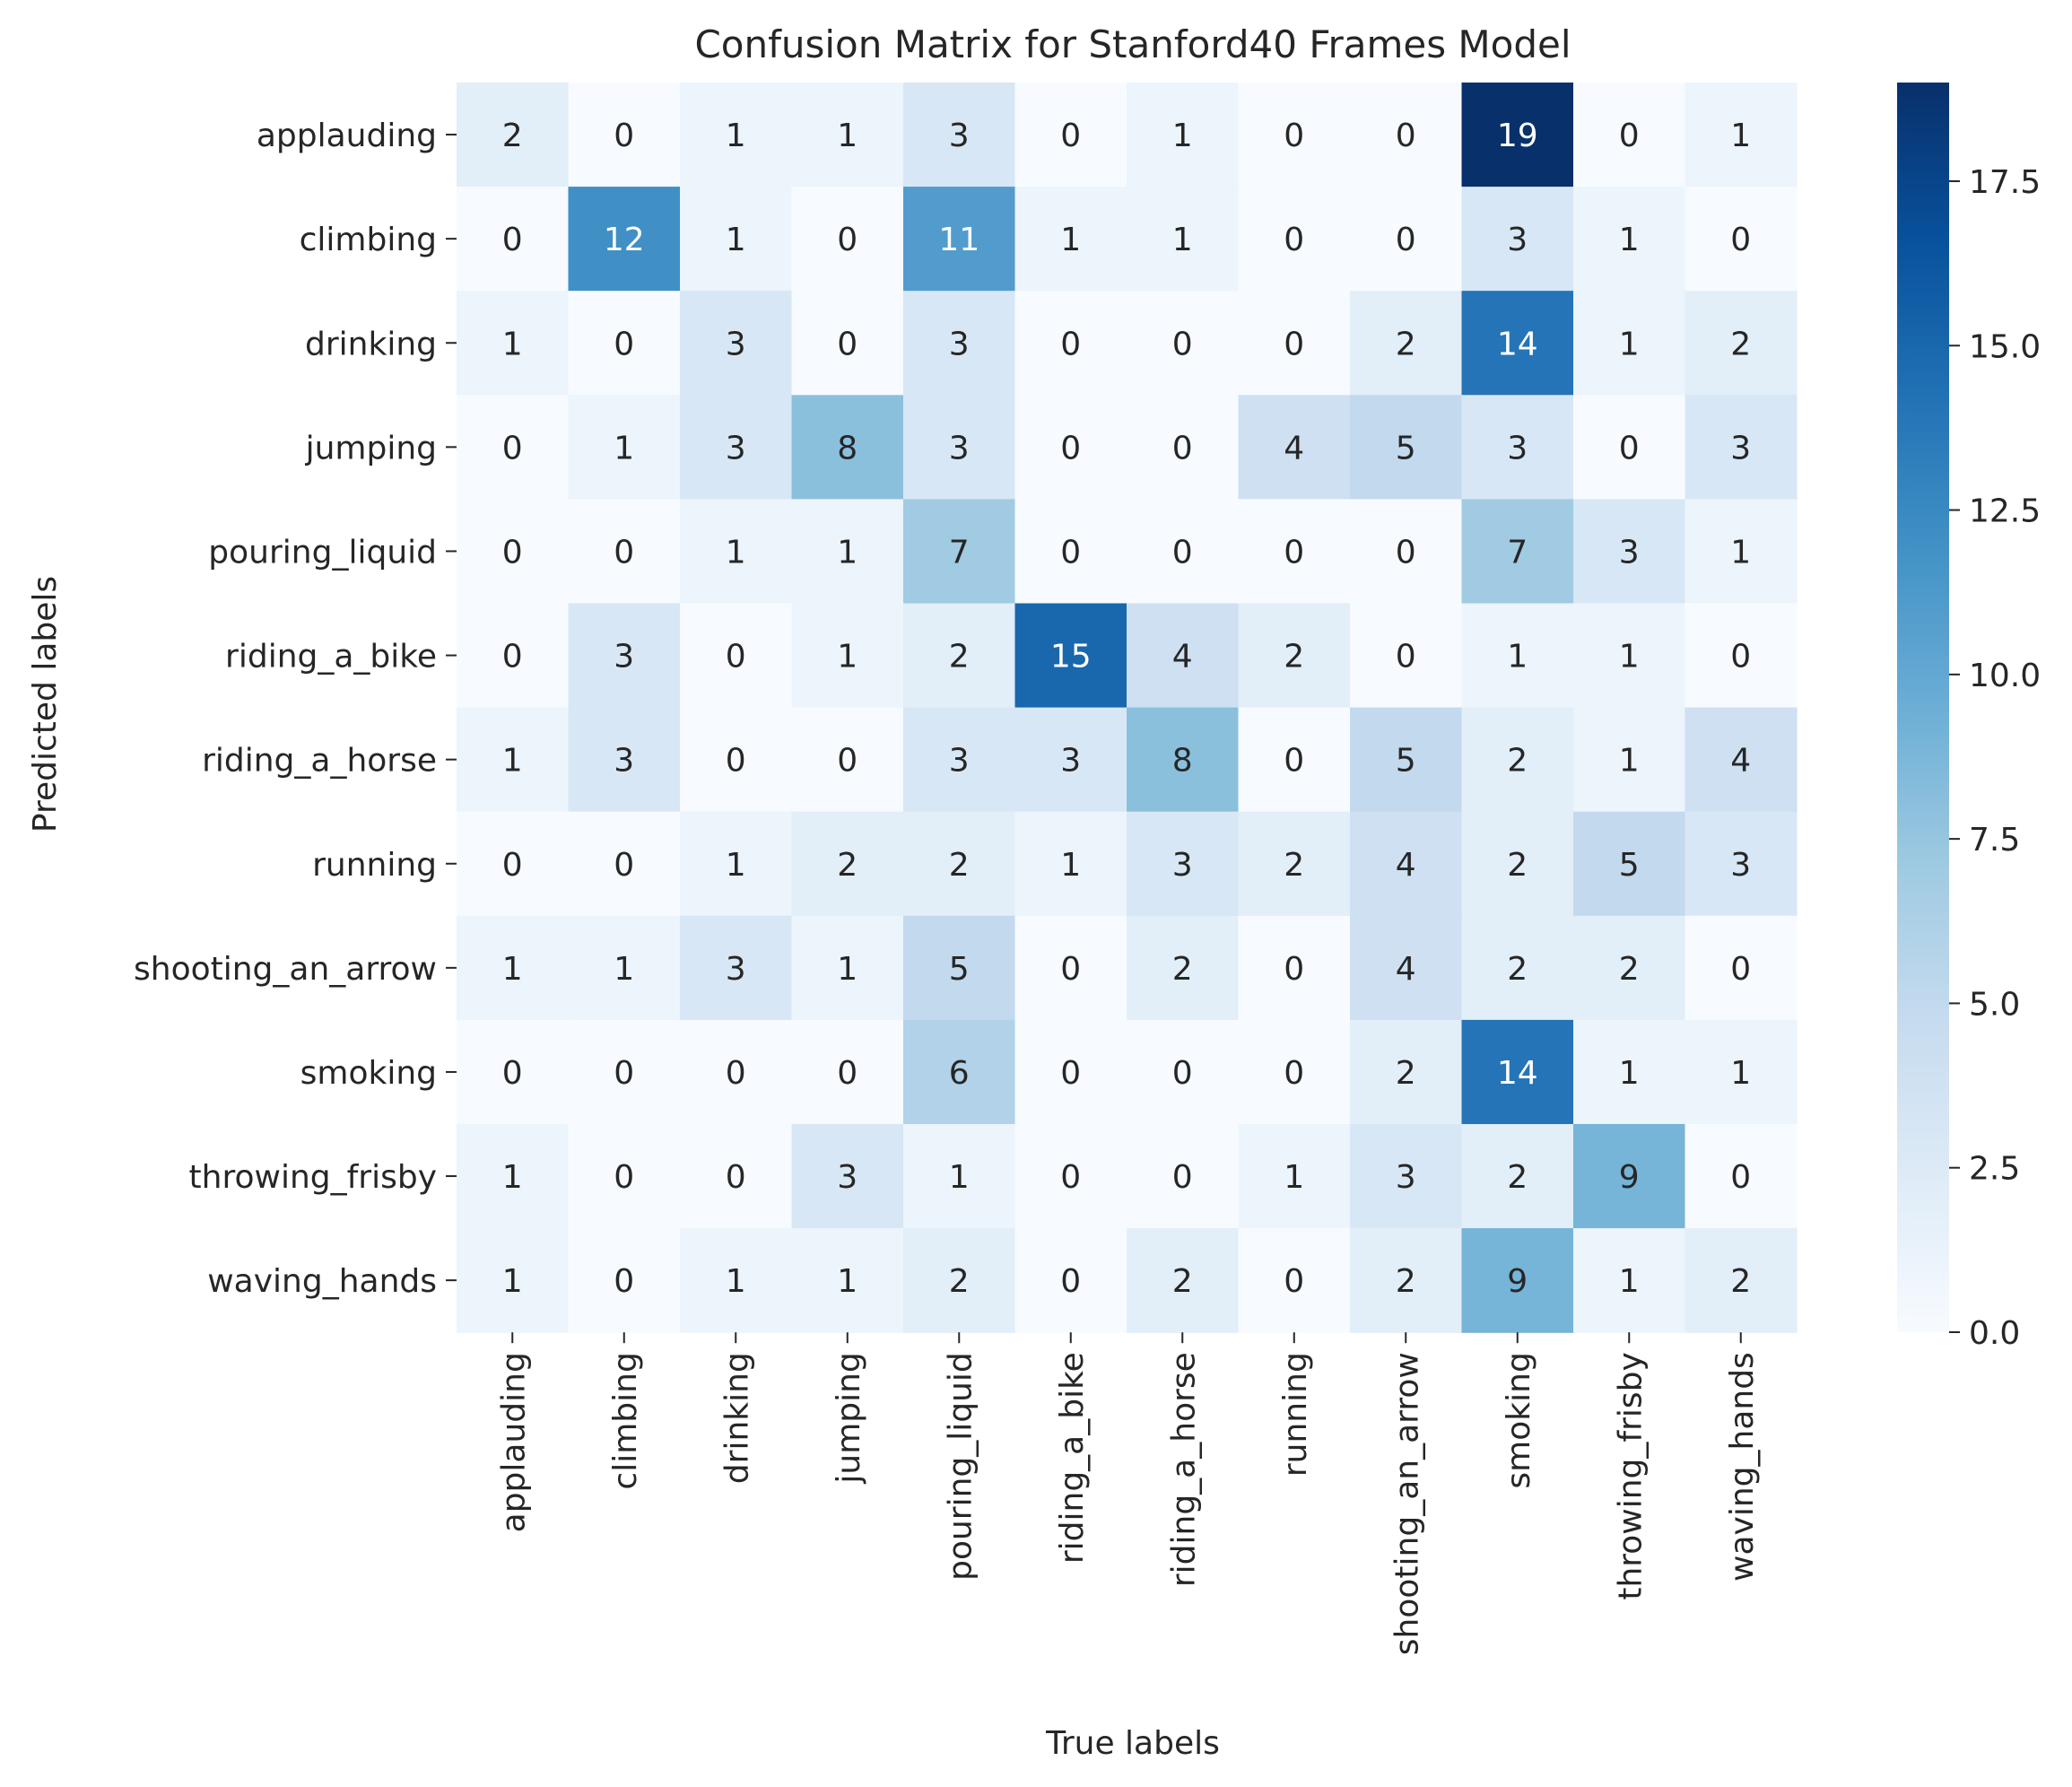 This screenshot has height=1787, width=2072. What do you see at coordinates (1406, 762) in the screenshot?
I see `cell-value-label: 5` at bounding box center [1406, 762].